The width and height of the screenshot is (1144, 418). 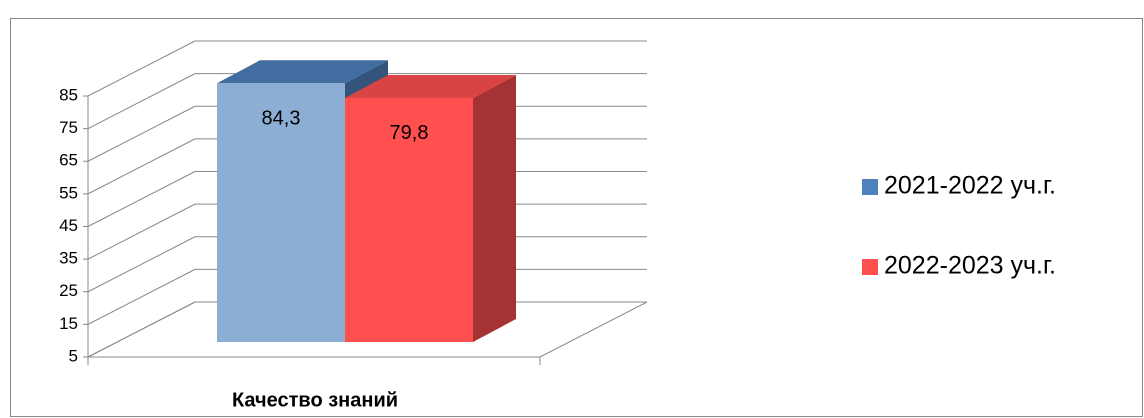 I want to click on y-tick-label: 15, so click(x=68, y=323).